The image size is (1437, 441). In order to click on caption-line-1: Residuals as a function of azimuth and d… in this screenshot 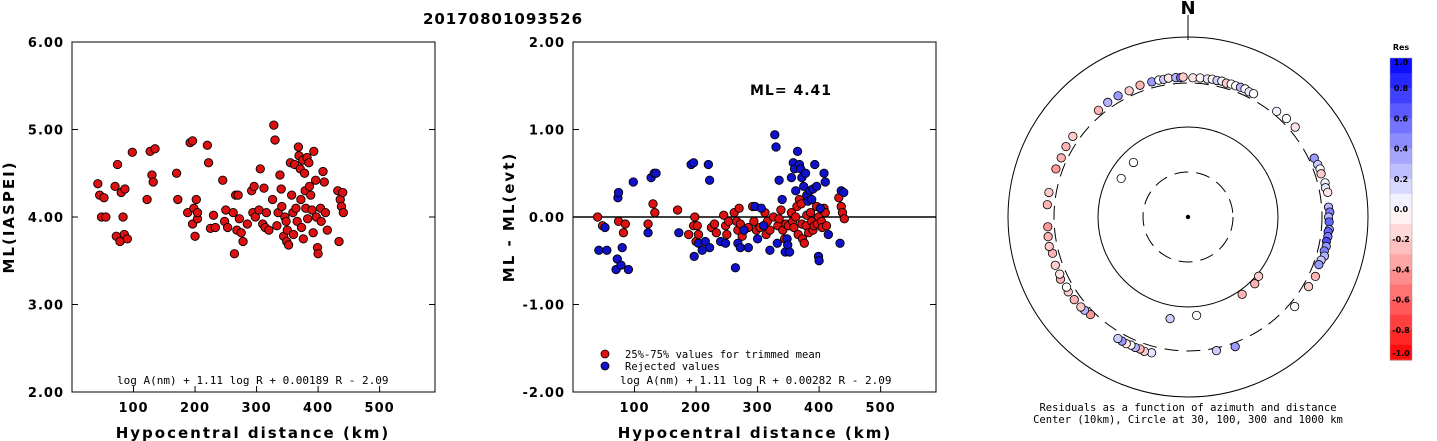, I will do `click(1187, 408)`.